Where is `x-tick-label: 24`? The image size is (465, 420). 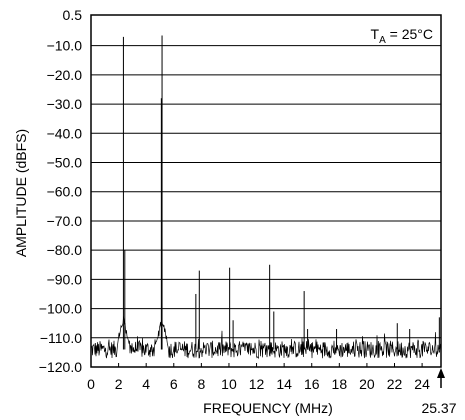
x-tick-label: 24 is located at coordinates (422, 384).